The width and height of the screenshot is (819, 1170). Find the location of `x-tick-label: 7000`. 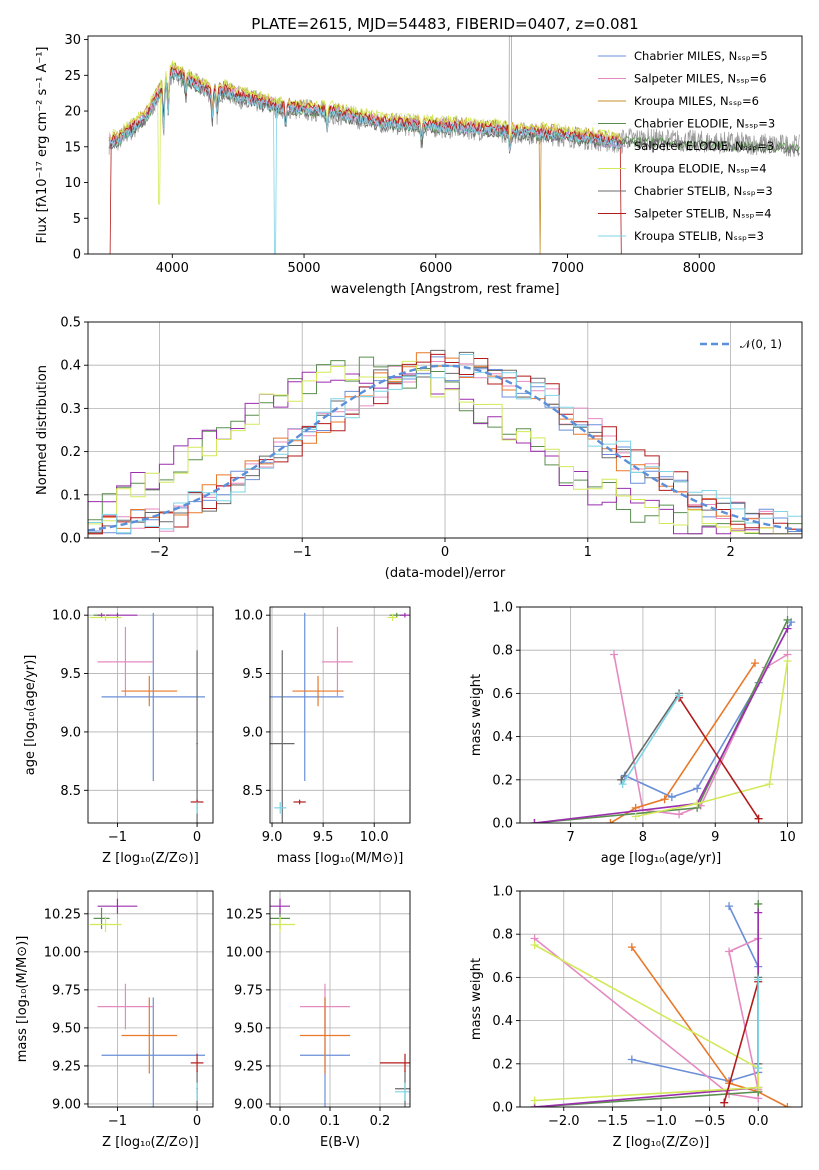

x-tick-label: 7000 is located at coordinates (567, 268).